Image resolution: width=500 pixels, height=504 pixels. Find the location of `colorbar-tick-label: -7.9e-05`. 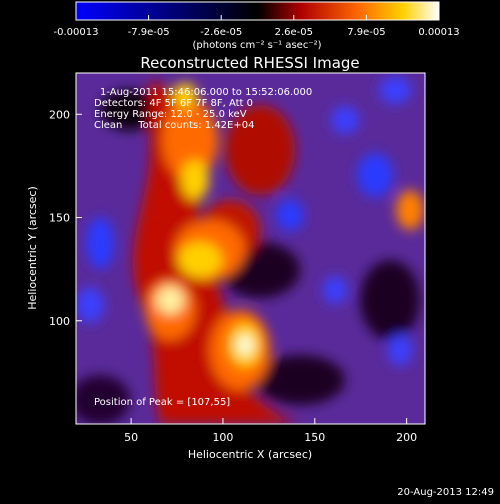

colorbar-tick-label: -7.9e-05 is located at coordinates (149, 32).